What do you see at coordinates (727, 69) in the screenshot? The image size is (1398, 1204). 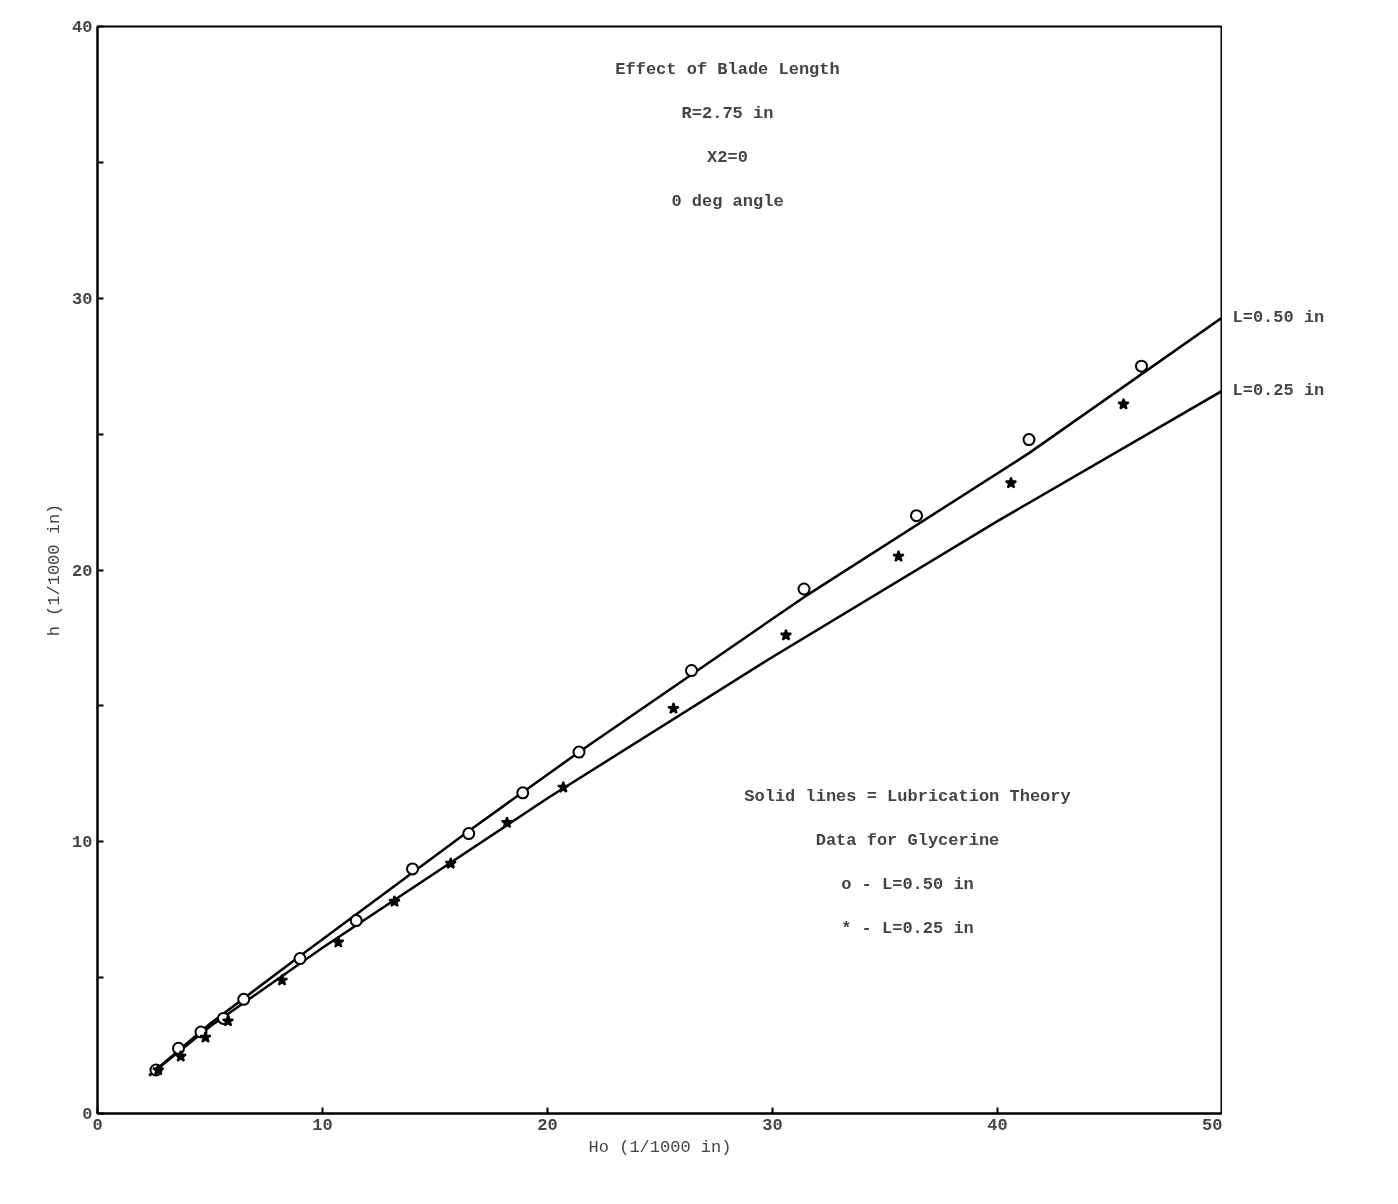 I see `text: Effect of Blade Length` at bounding box center [727, 69].